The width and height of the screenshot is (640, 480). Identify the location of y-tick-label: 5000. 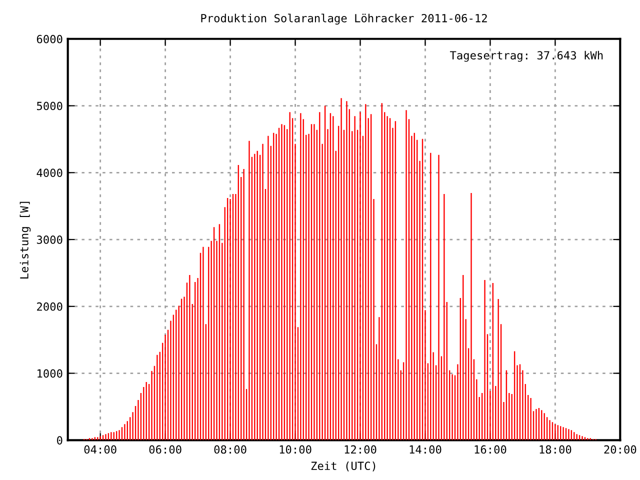
(49, 106).